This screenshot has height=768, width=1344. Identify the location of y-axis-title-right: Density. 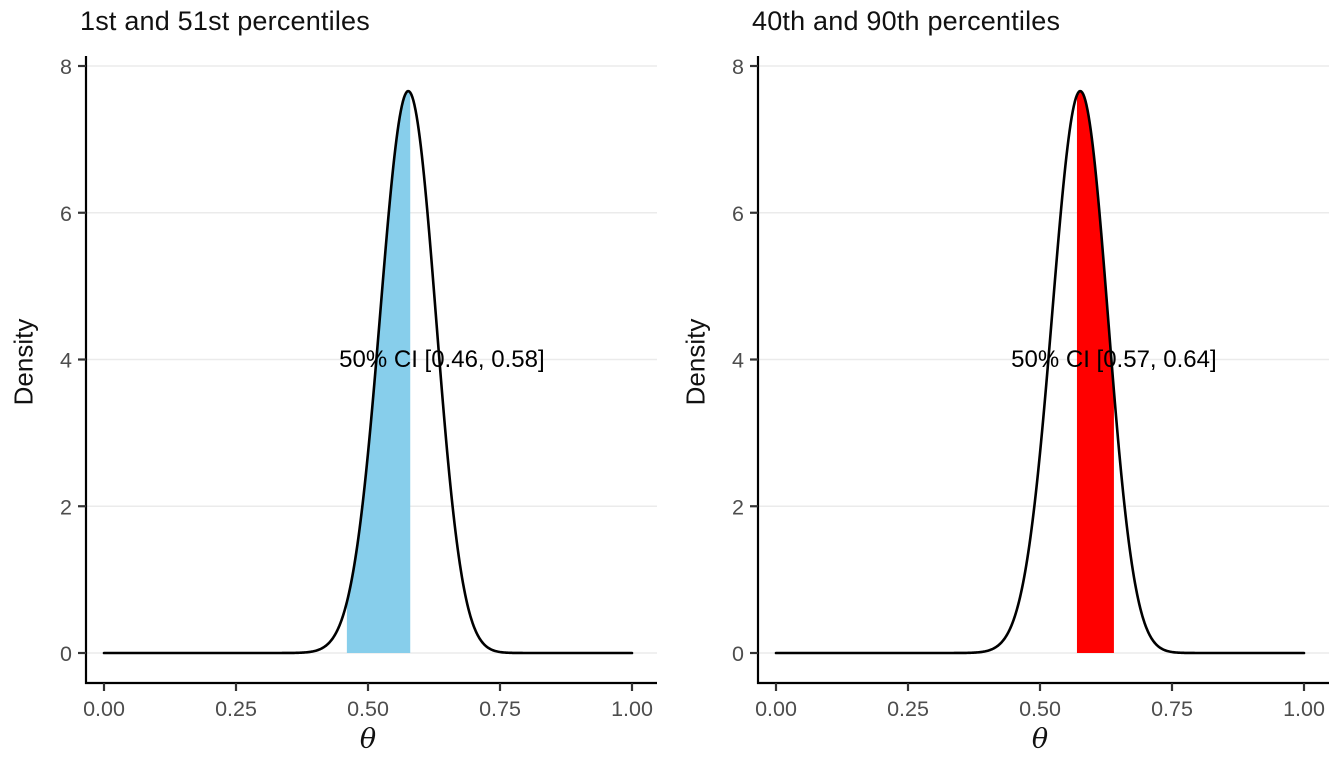
(695, 362).